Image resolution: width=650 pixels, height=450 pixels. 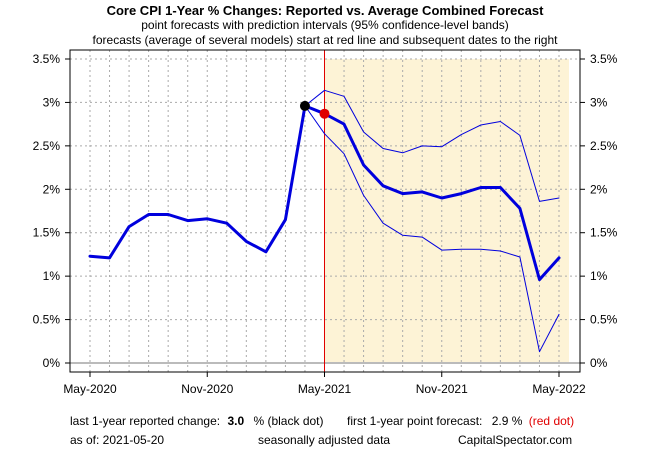 I want to click on y-tick-label-right-3: 1.5%, so click(x=604, y=233).